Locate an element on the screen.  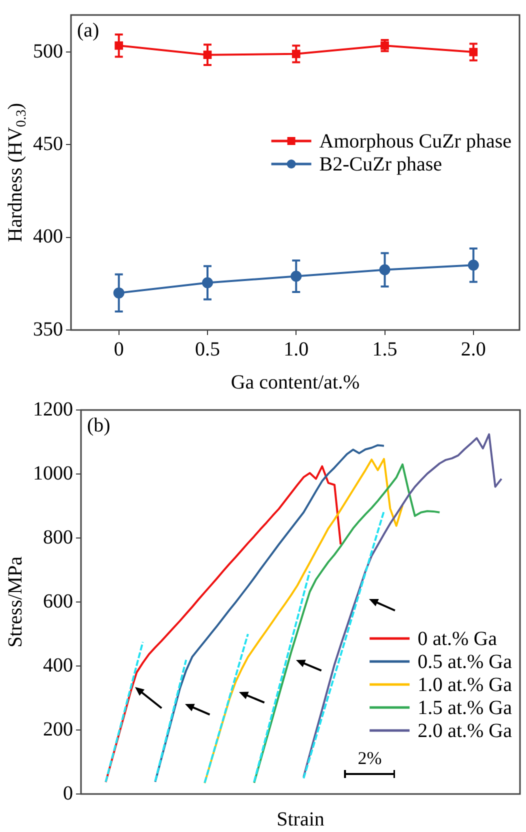
y-tick-label: 500 is located at coordinates (48, 51).